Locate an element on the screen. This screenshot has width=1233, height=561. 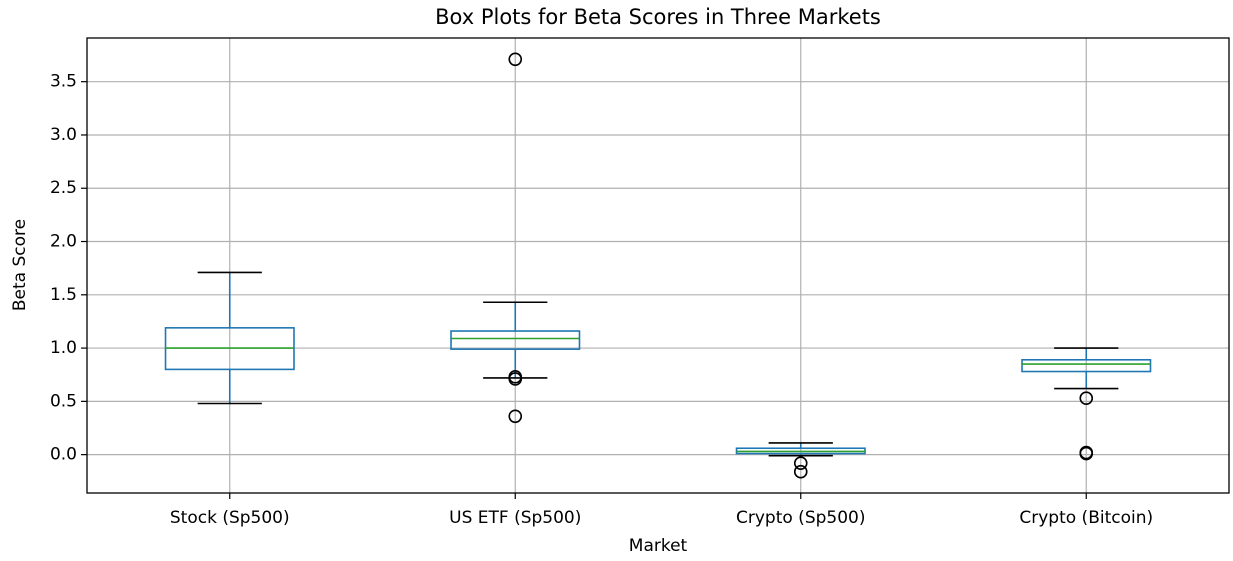
y-tick-label: 1.0 is located at coordinates (63, 348).